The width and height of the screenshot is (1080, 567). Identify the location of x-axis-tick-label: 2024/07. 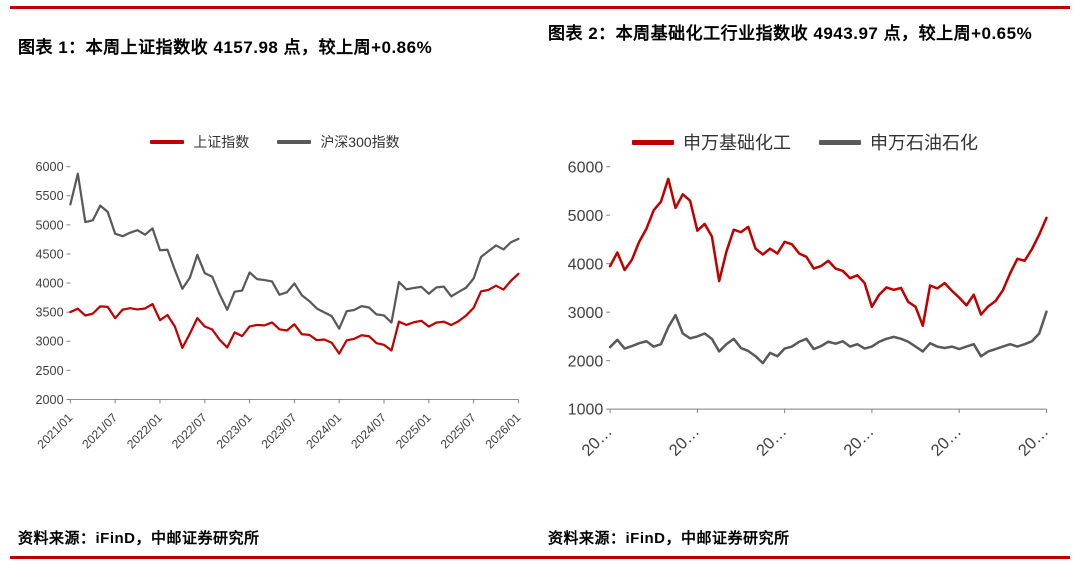
(368, 430).